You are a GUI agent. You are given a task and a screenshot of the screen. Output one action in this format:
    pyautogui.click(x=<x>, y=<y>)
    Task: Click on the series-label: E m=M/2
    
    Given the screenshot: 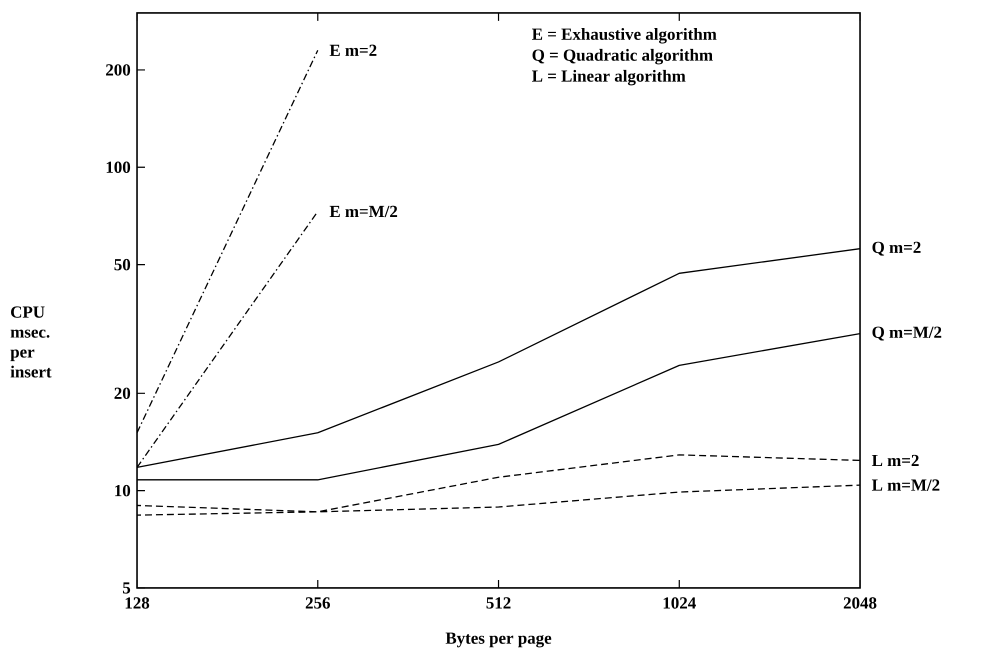 What is the action you would take?
    pyautogui.click(x=364, y=212)
    